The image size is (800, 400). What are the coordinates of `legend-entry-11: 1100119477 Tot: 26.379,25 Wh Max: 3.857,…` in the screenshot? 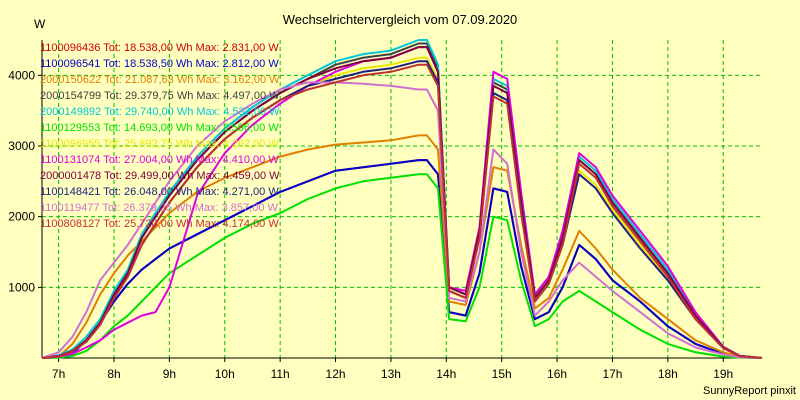 It's located at (159, 208).